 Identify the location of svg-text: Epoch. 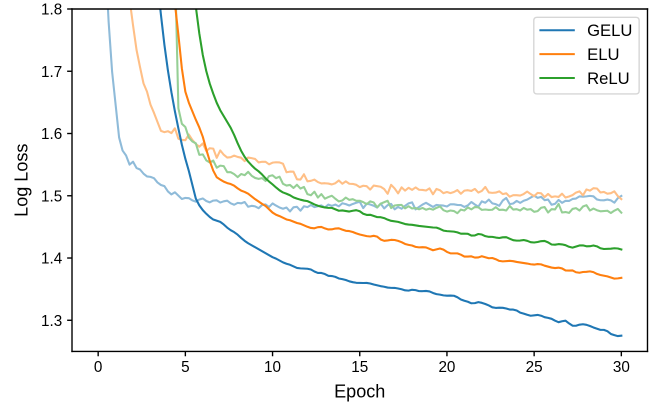
(359, 391).